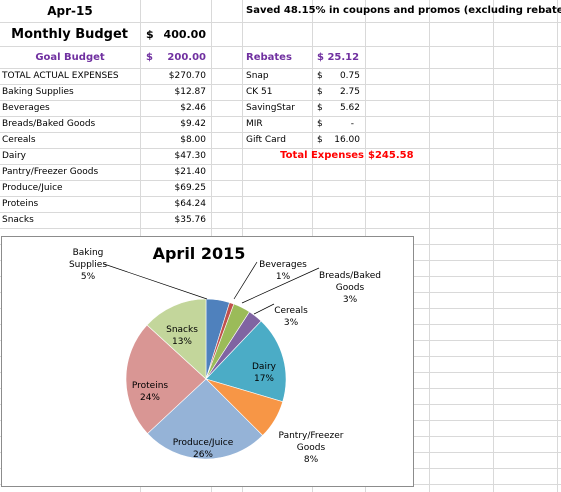  I want to click on expense-label: Breads/Baked Goods, so click(49, 124).